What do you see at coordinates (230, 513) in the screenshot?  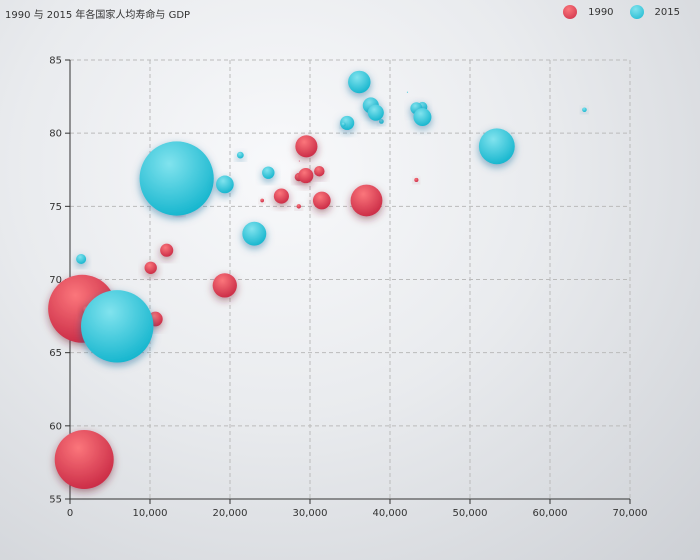 I see `x-tick-label: 20,000` at bounding box center [230, 513].